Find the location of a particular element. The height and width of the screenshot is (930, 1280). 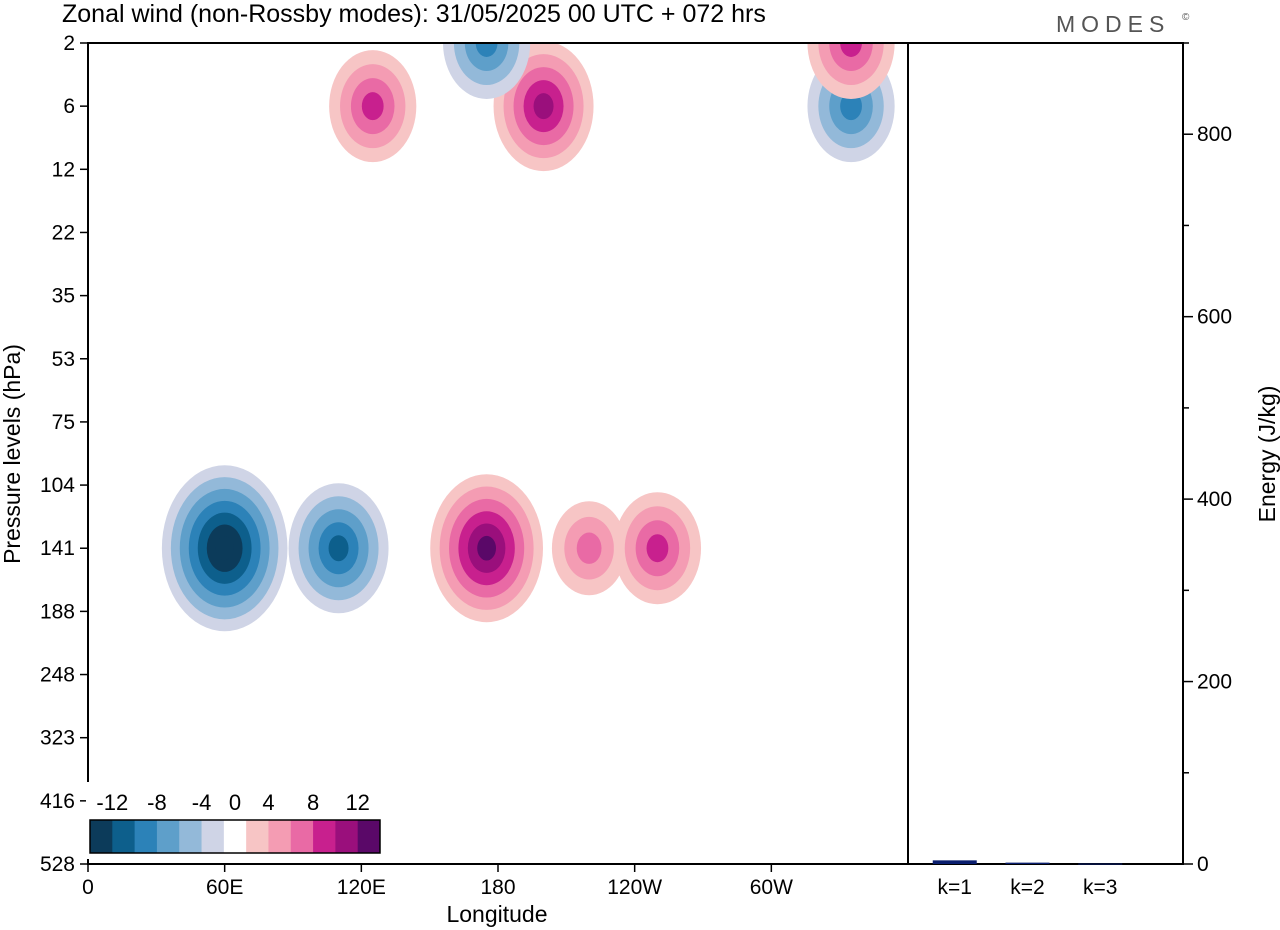

x-tick-label: 120E is located at coordinates (361, 887).